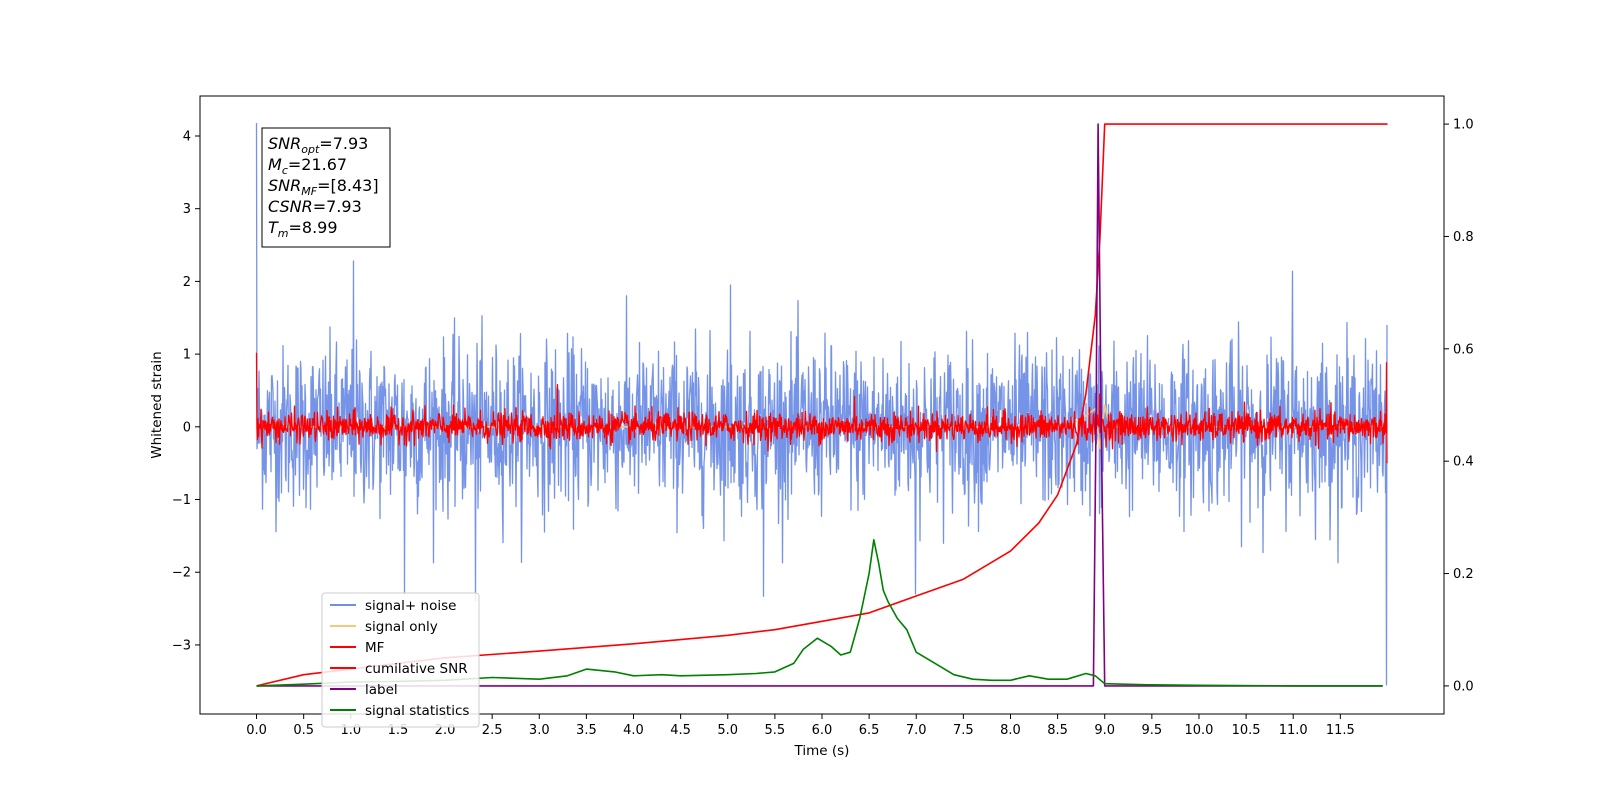  Describe the element at coordinates (417, 711) in the screenshot. I see `legend-label: signal statistics` at that location.